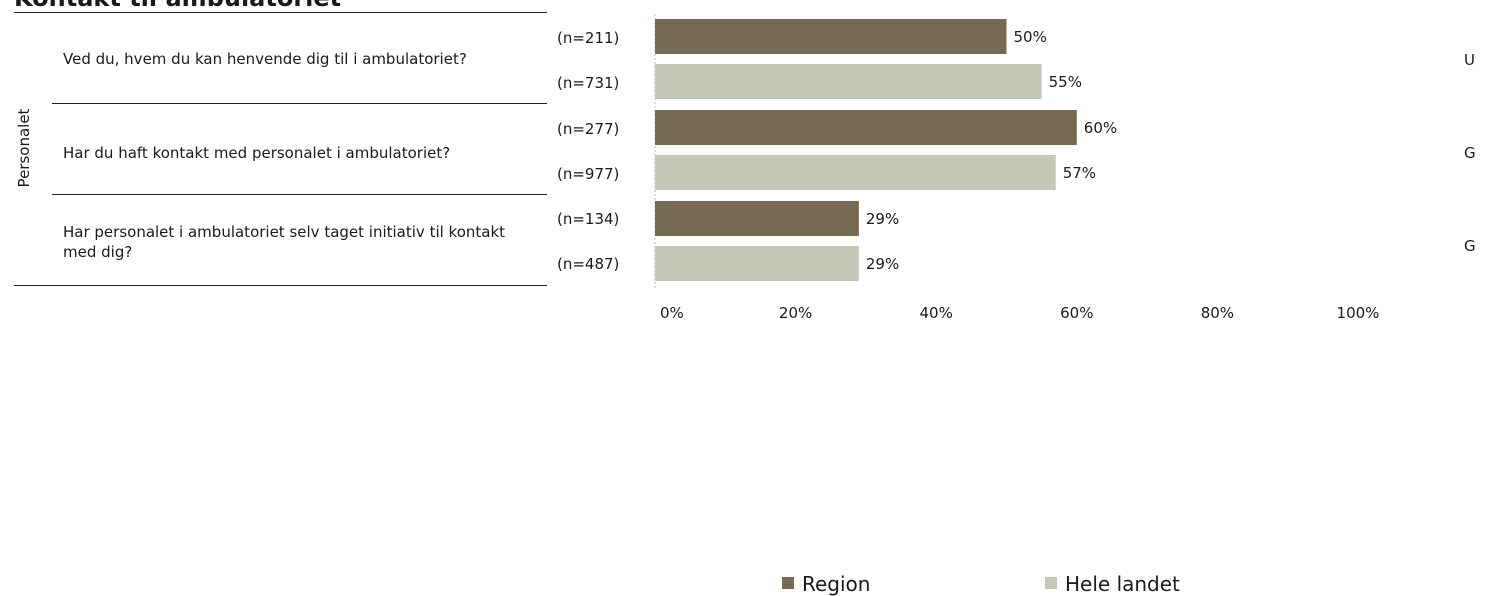 Image resolution: width=1488 pixels, height=596 pixels. I want to click on x-tick-label: 40%, so click(936, 313).